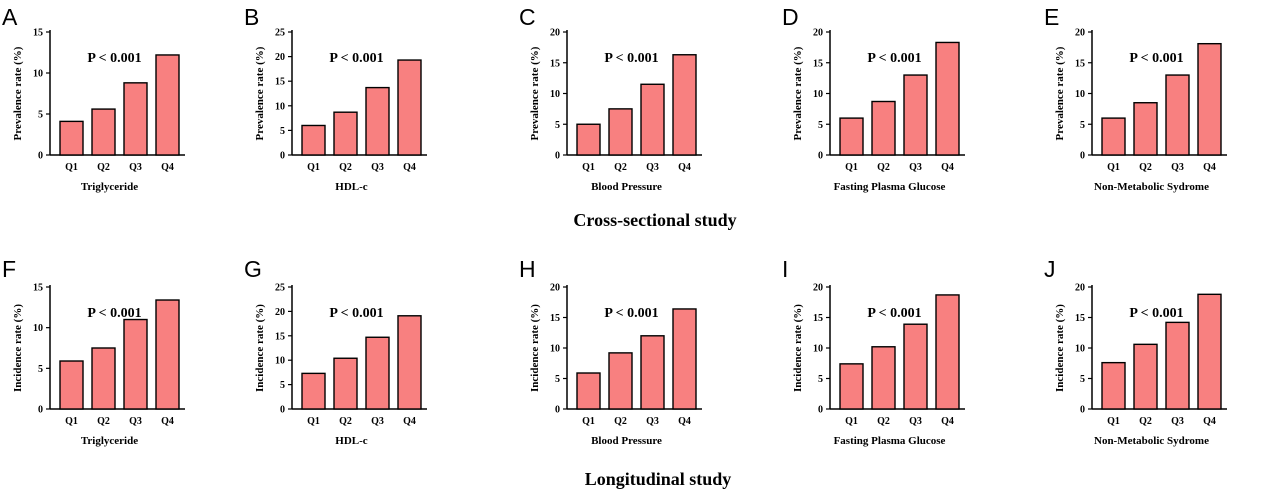 Image resolution: width=1280 pixels, height=491 pixels. What do you see at coordinates (356, 58) in the screenshot?
I see `p-value-annotation-b: P < 0.001` at bounding box center [356, 58].